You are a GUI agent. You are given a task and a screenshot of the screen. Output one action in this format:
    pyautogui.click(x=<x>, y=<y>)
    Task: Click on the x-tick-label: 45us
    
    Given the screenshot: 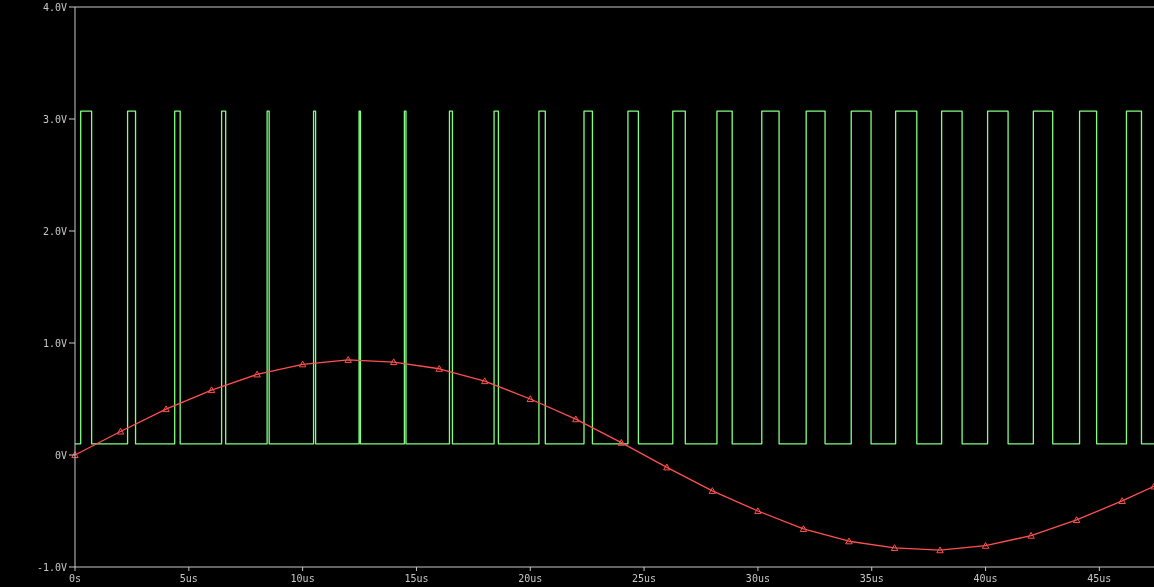 What is the action you would take?
    pyautogui.click(x=1099, y=578)
    